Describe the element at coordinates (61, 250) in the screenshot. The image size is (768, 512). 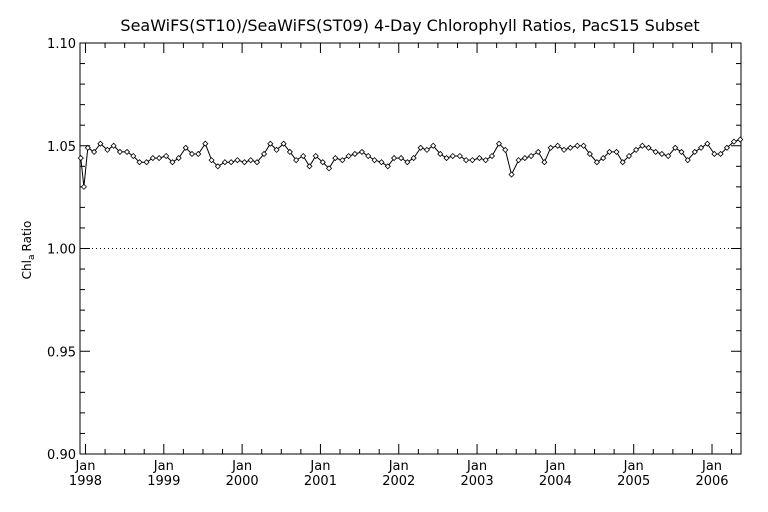
I see `y-tick-label: 1.00` at that location.